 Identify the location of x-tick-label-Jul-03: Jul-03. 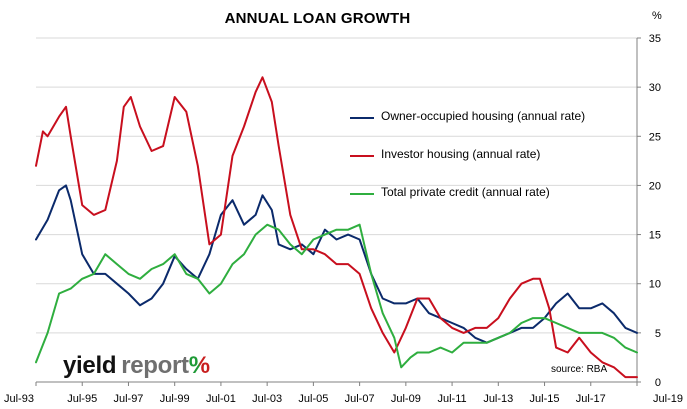
(267, 399).